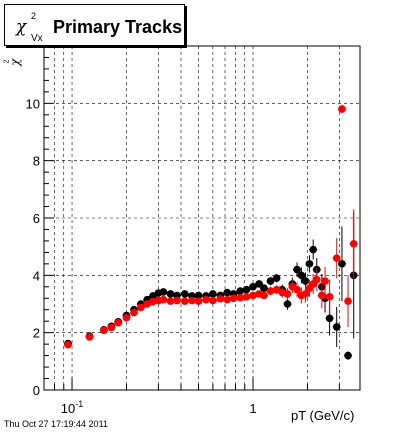 Image resolution: width=400 pixels, height=433 pixels. Describe the element at coordinates (72, 407) in the screenshot. I see `x-tick-label: 10-1` at that location.